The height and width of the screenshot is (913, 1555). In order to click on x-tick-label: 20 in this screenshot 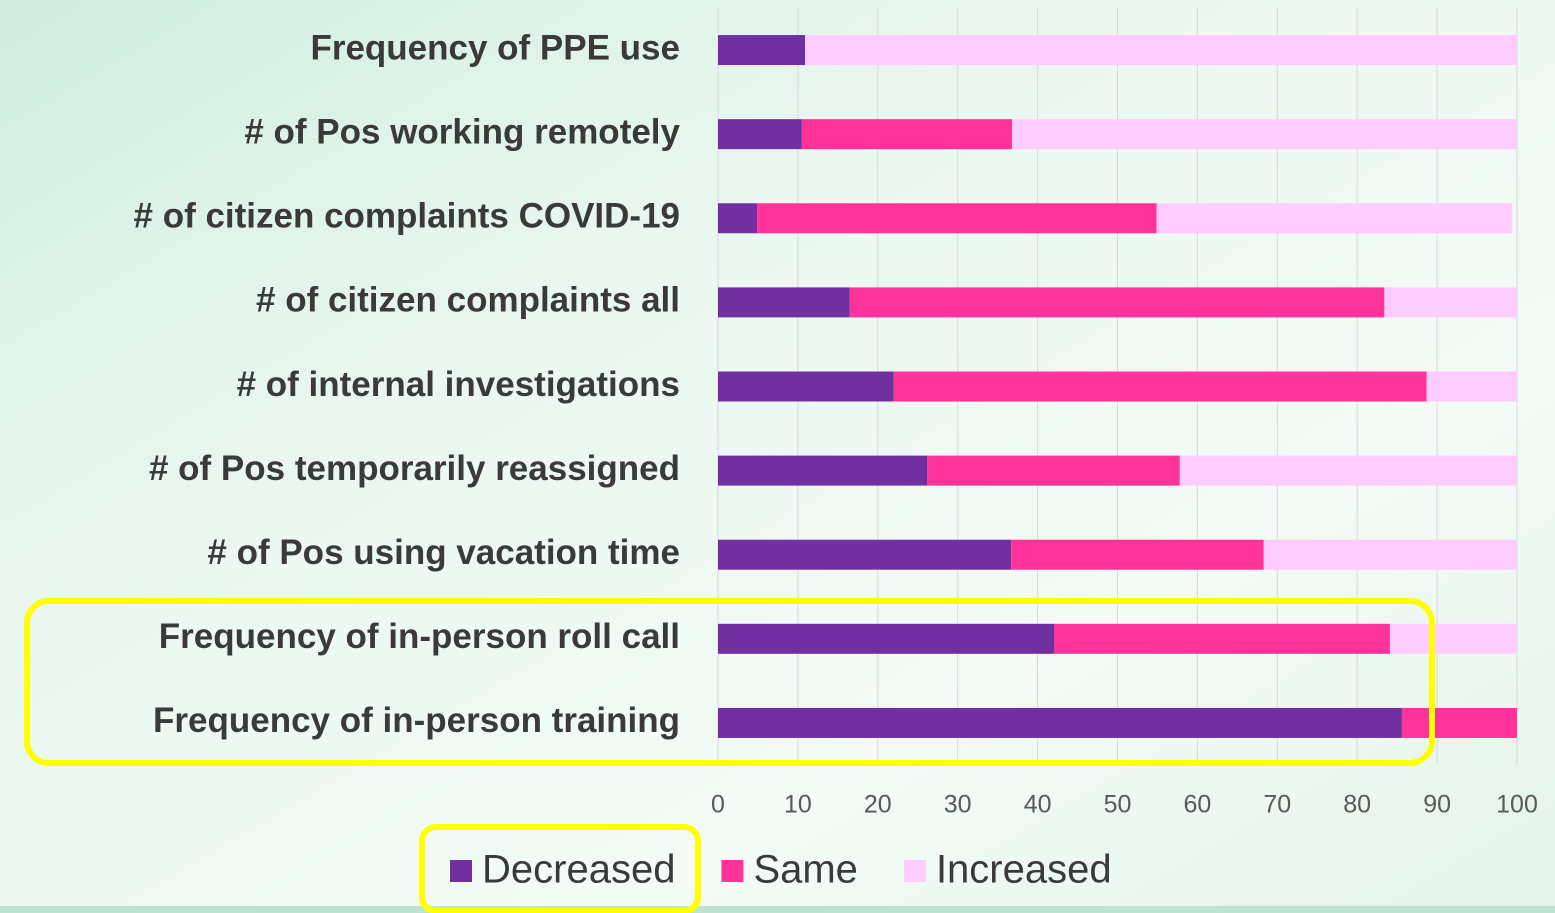, I will do `click(878, 805)`.